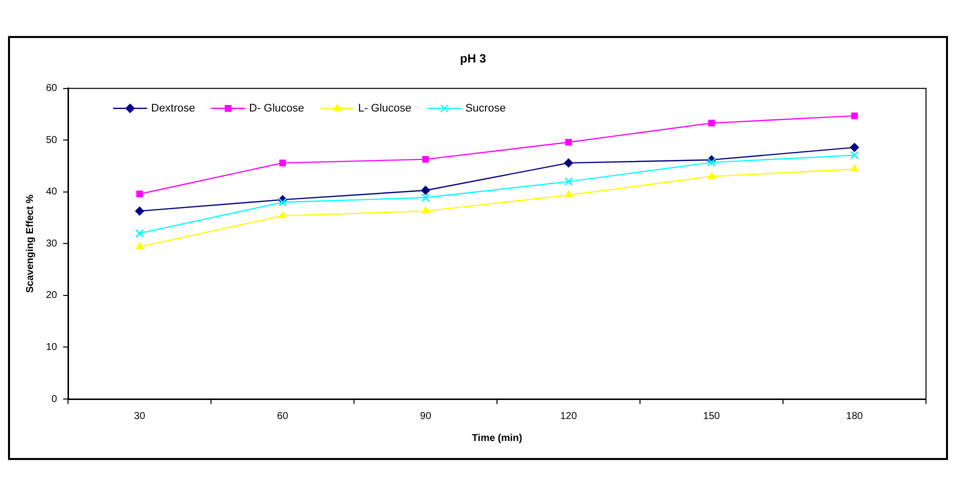 The image size is (958, 478). Describe the element at coordinates (385, 108) in the screenshot. I see `legend-label: L- Glucose` at that location.